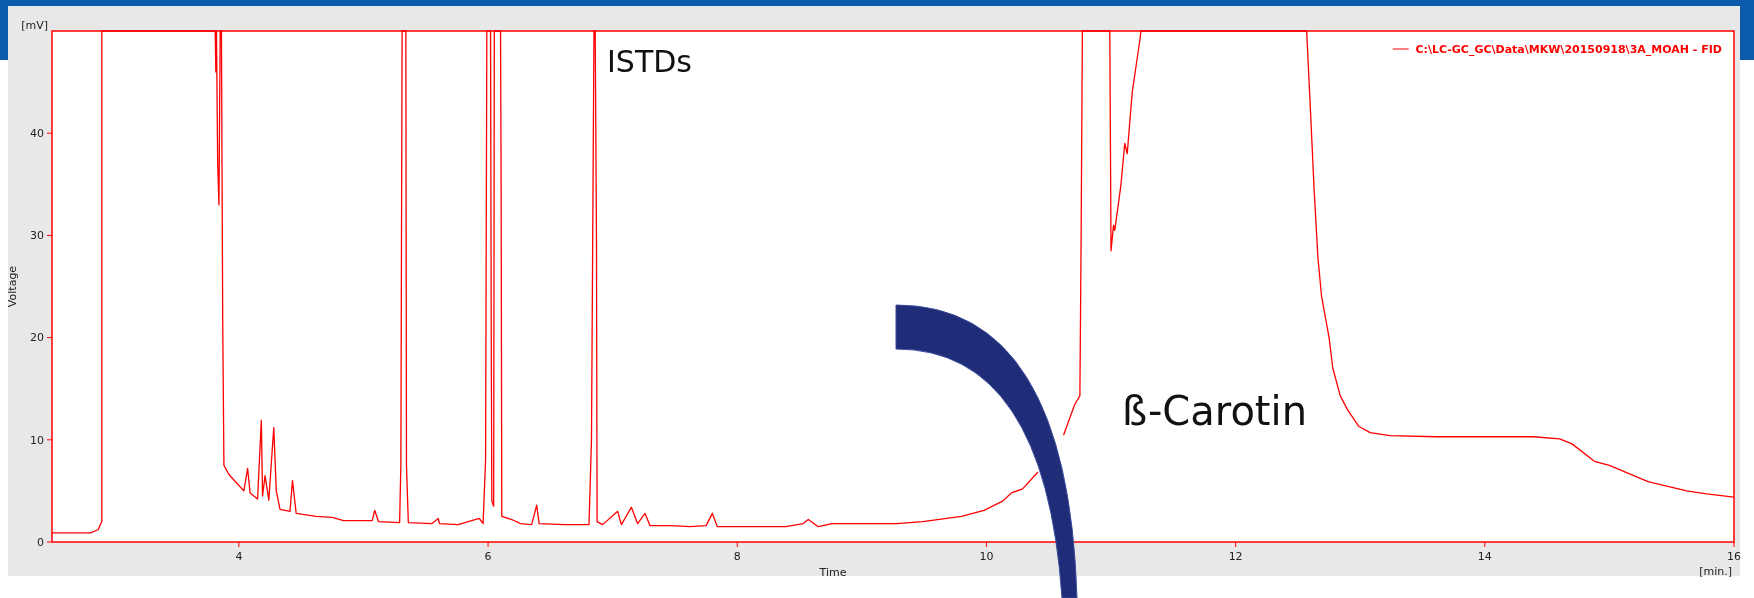 This screenshot has width=1754, height=598. Describe the element at coordinates (34, 25) in the screenshot. I see `text: [mV]` at that location.